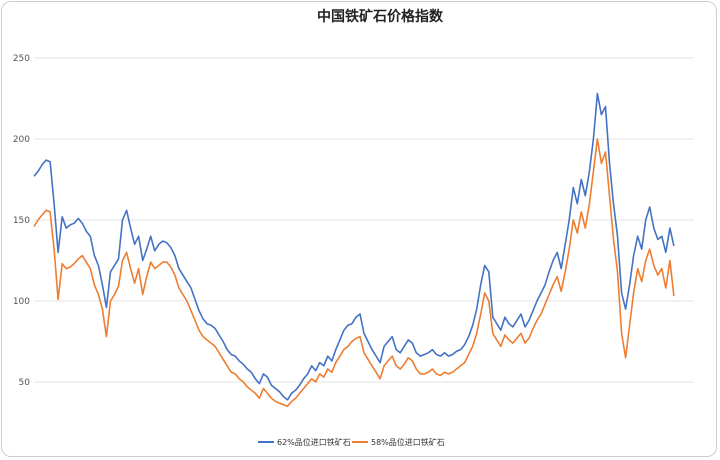 This screenshot has height=460, width=720. Describe the element at coordinates (380, 16) in the screenshot. I see `chart-title: 中国铁矿石价格指数` at that location.